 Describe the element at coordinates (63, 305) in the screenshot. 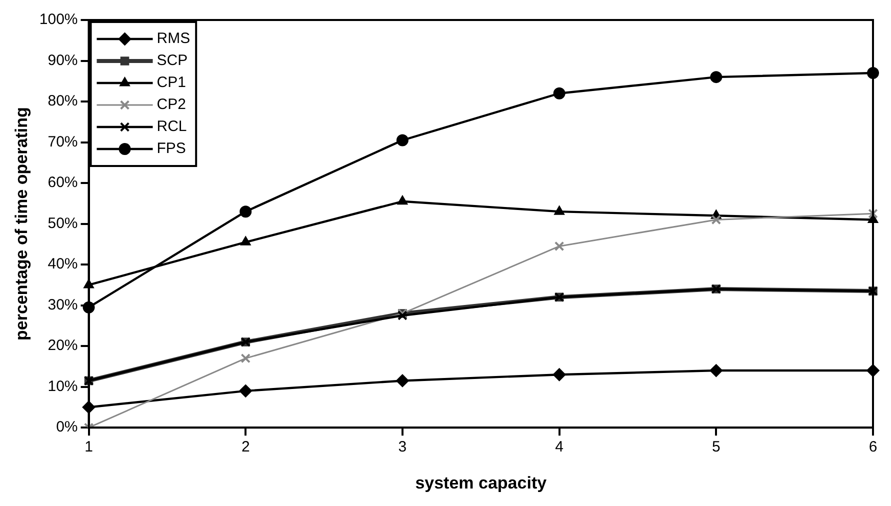

I see `y-tick-label: 30%` at that location.